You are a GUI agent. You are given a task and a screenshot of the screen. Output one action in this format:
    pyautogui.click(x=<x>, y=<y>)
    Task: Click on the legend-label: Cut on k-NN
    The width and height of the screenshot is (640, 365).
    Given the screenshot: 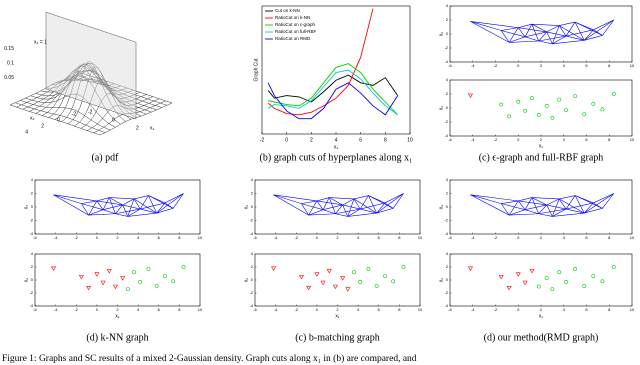 What is the action you would take?
    pyautogui.click(x=287, y=10)
    